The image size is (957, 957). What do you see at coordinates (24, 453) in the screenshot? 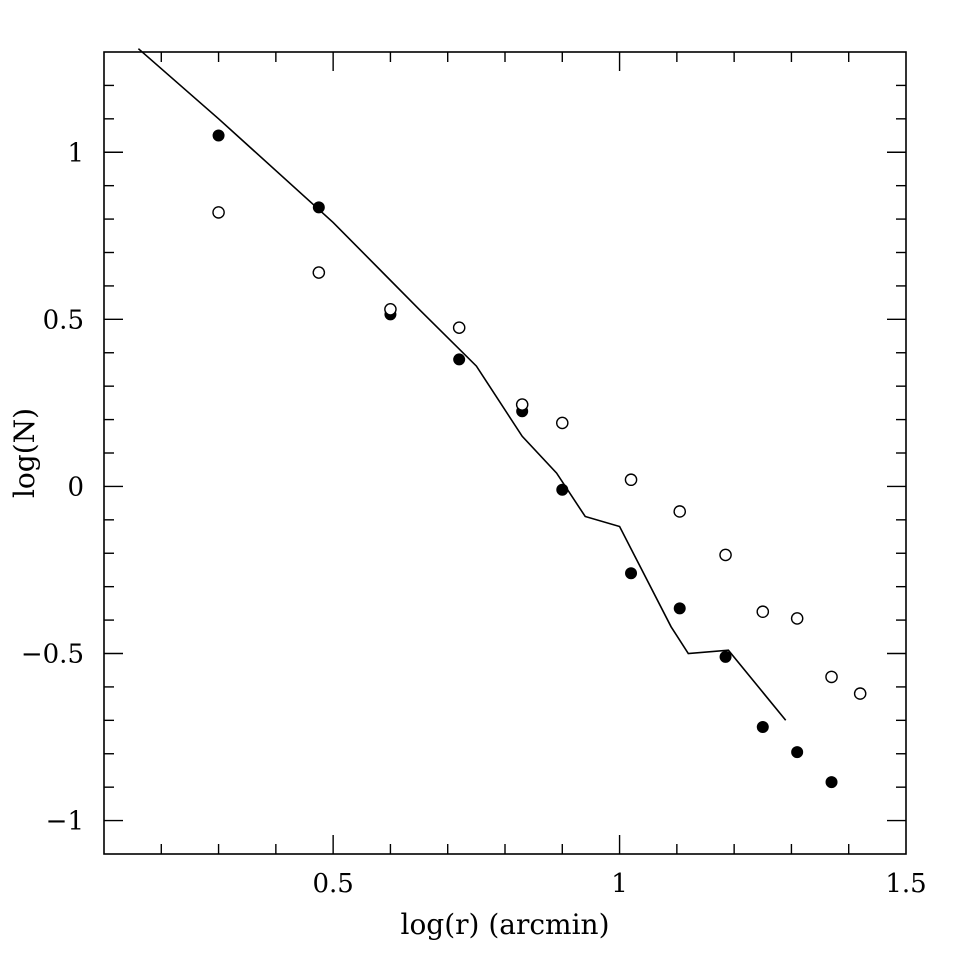
I see `y-axis-title: log(N)` at bounding box center [24, 453].